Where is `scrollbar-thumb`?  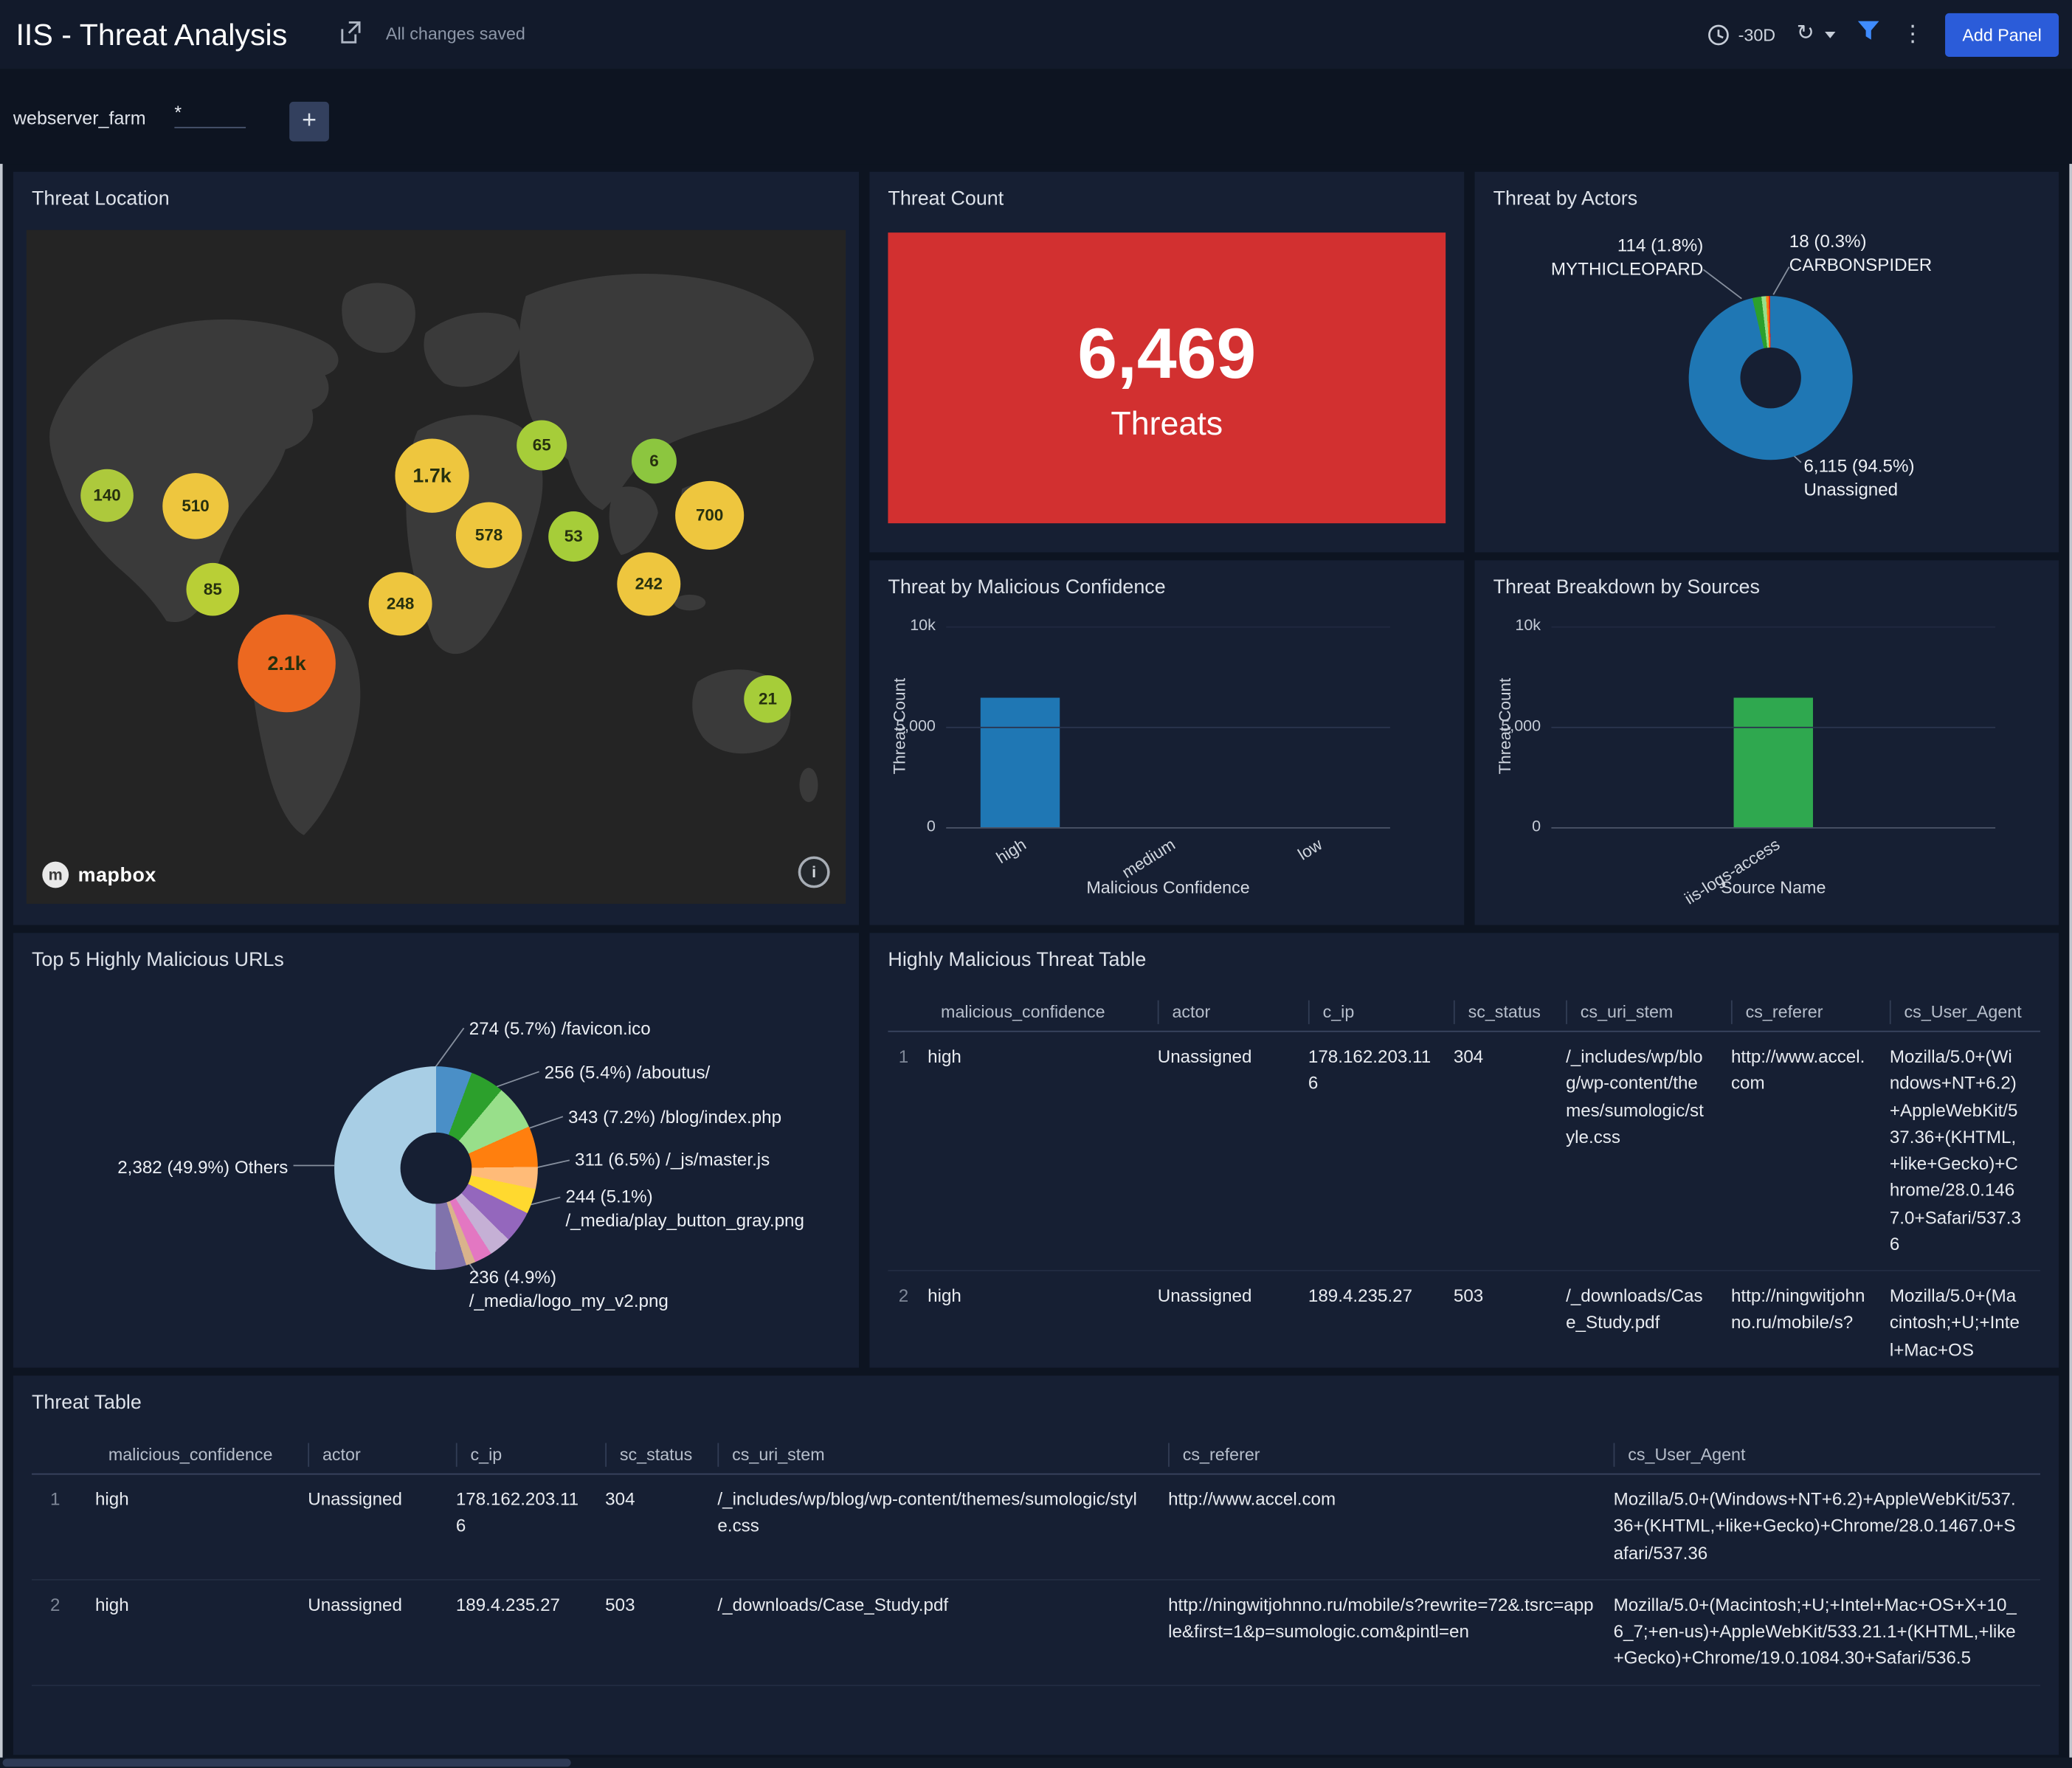
scrollbar-thumb is located at coordinates (286, 1762).